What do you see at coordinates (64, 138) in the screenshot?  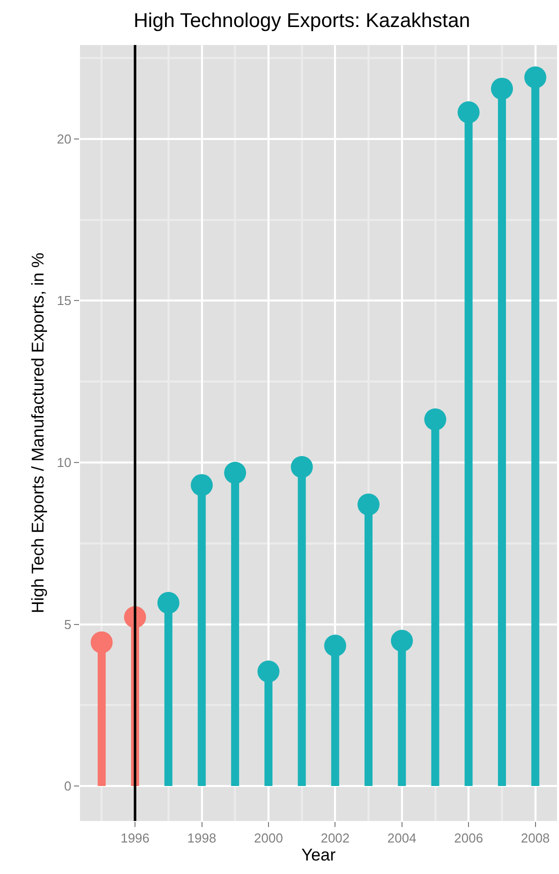 I see `y-tick-label: 20` at bounding box center [64, 138].